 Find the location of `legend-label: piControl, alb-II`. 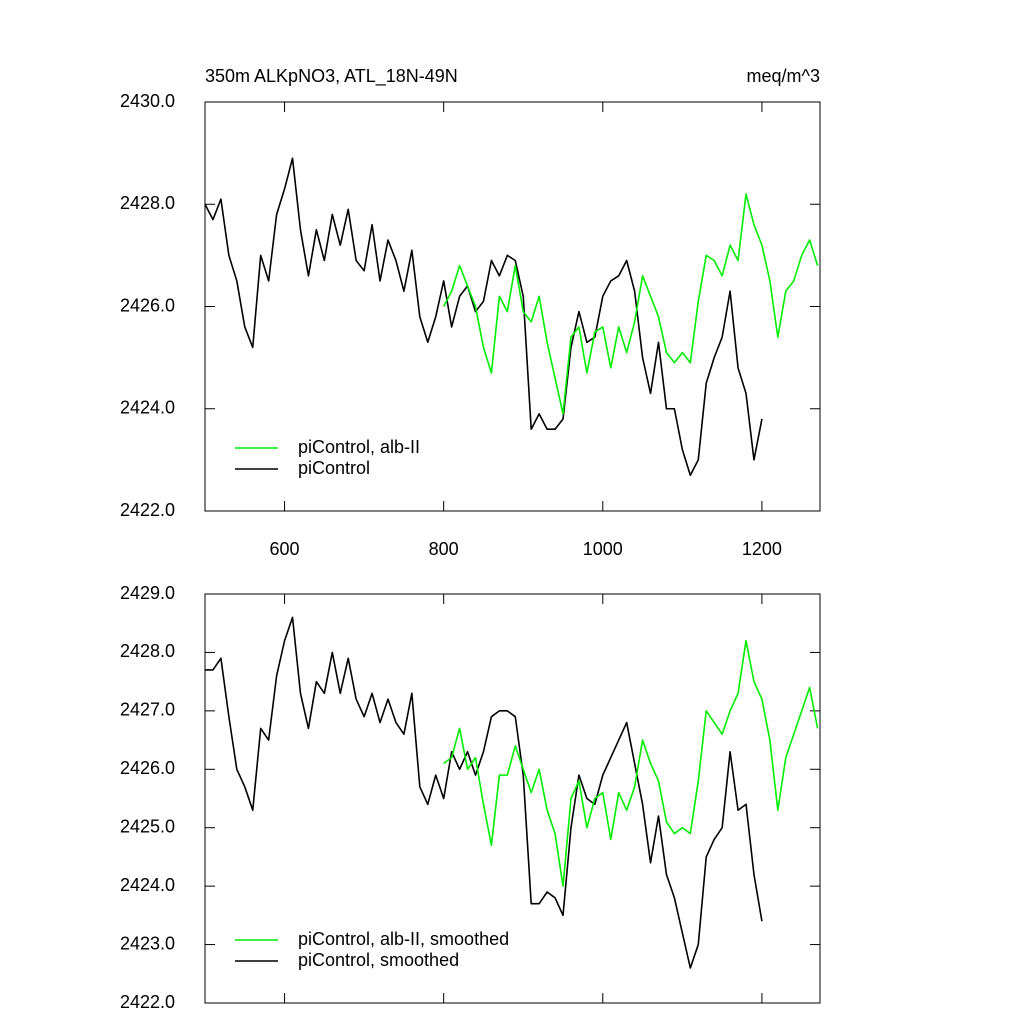

legend-label: piControl, alb-II is located at coordinates (359, 447).